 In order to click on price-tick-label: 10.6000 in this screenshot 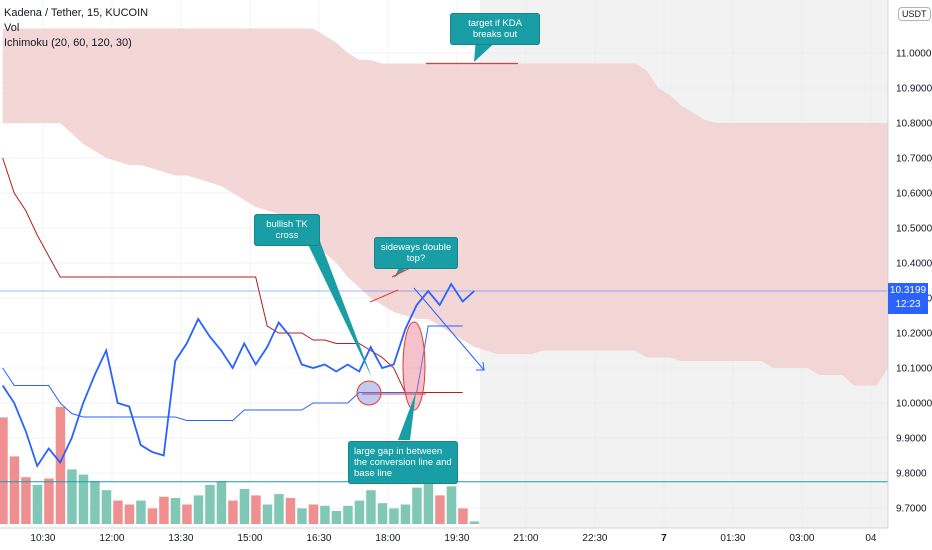, I will do `click(914, 194)`.